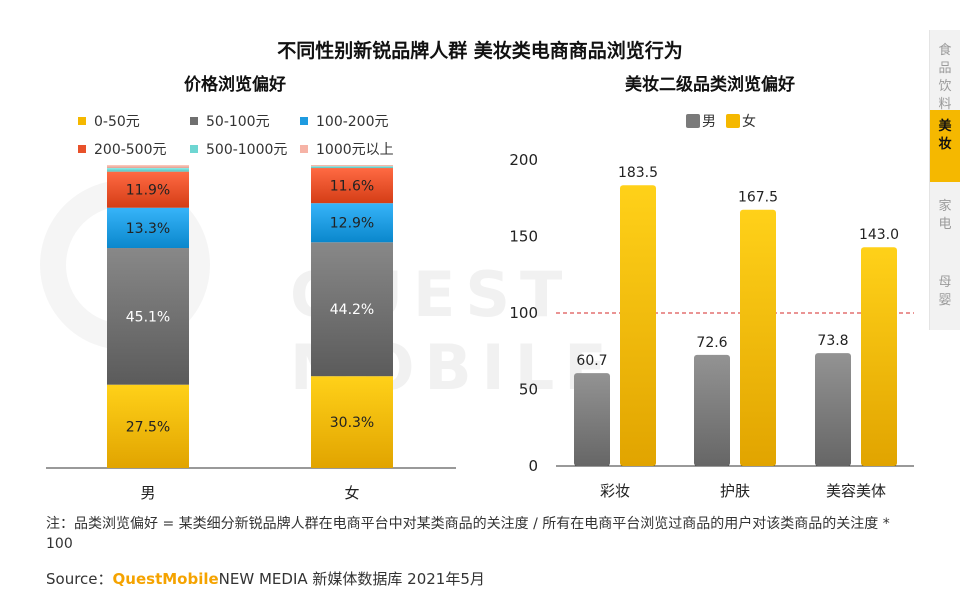  What do you see at coordinates (230, 121) in the screenshot?
I see `legend-item-50-100: 50-100元` at bounding box center [230, 121].